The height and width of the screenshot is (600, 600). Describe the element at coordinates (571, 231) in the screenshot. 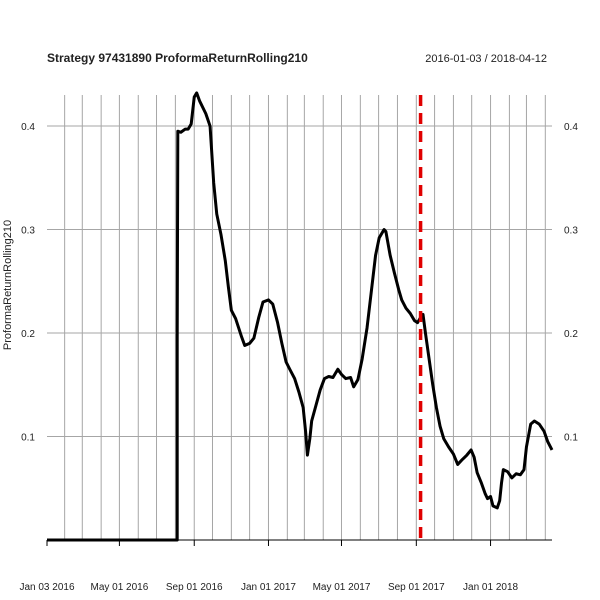

I see `y-tick-label-right: 0.3` at that location.